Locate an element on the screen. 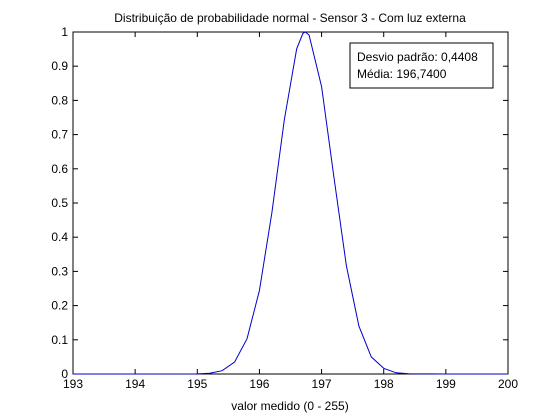 The image size is (560, 420). std-dev-label: Desvio padrão: 0,4408 is located at coordinates (417, 57).